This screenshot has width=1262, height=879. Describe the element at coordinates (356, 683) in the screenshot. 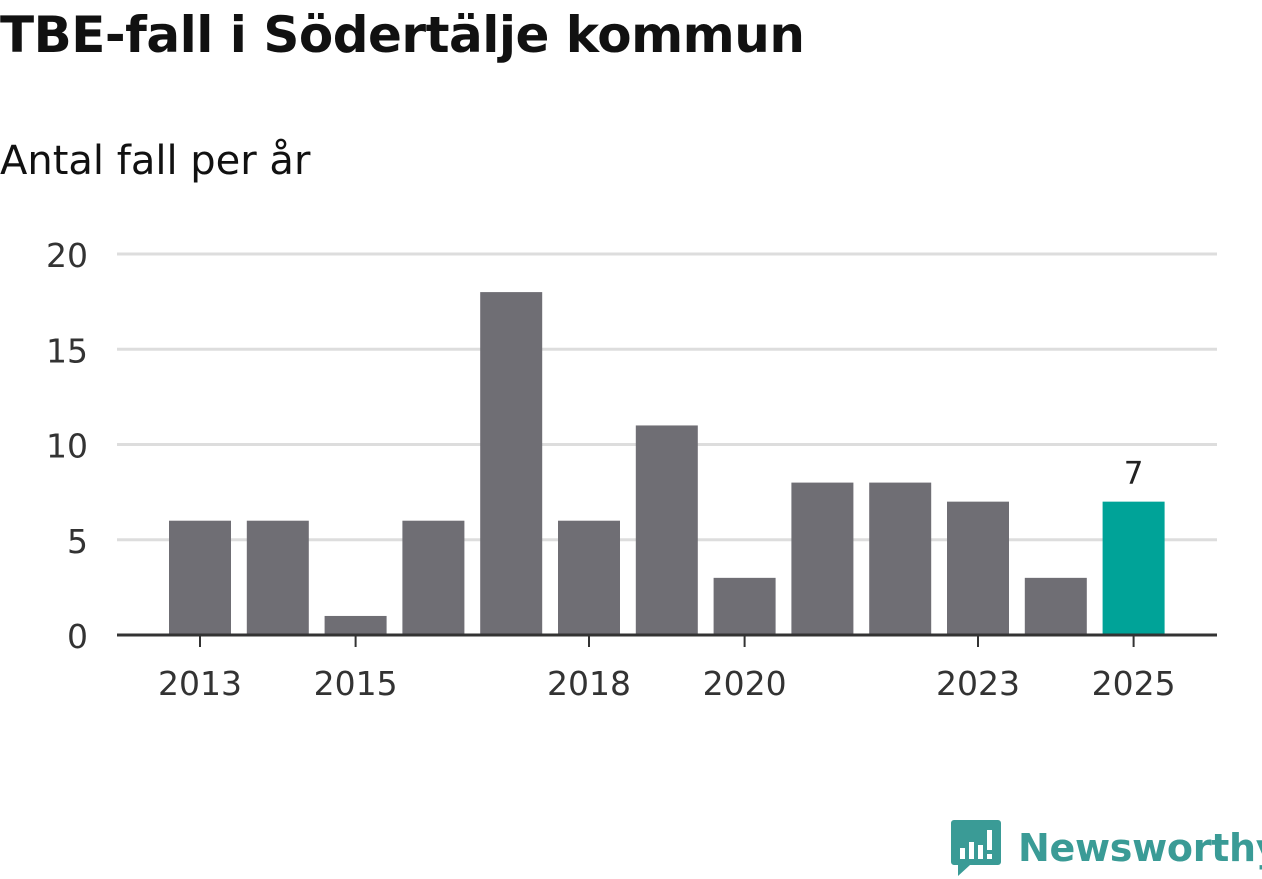

I see `x-tick-label: 2015` at that location.